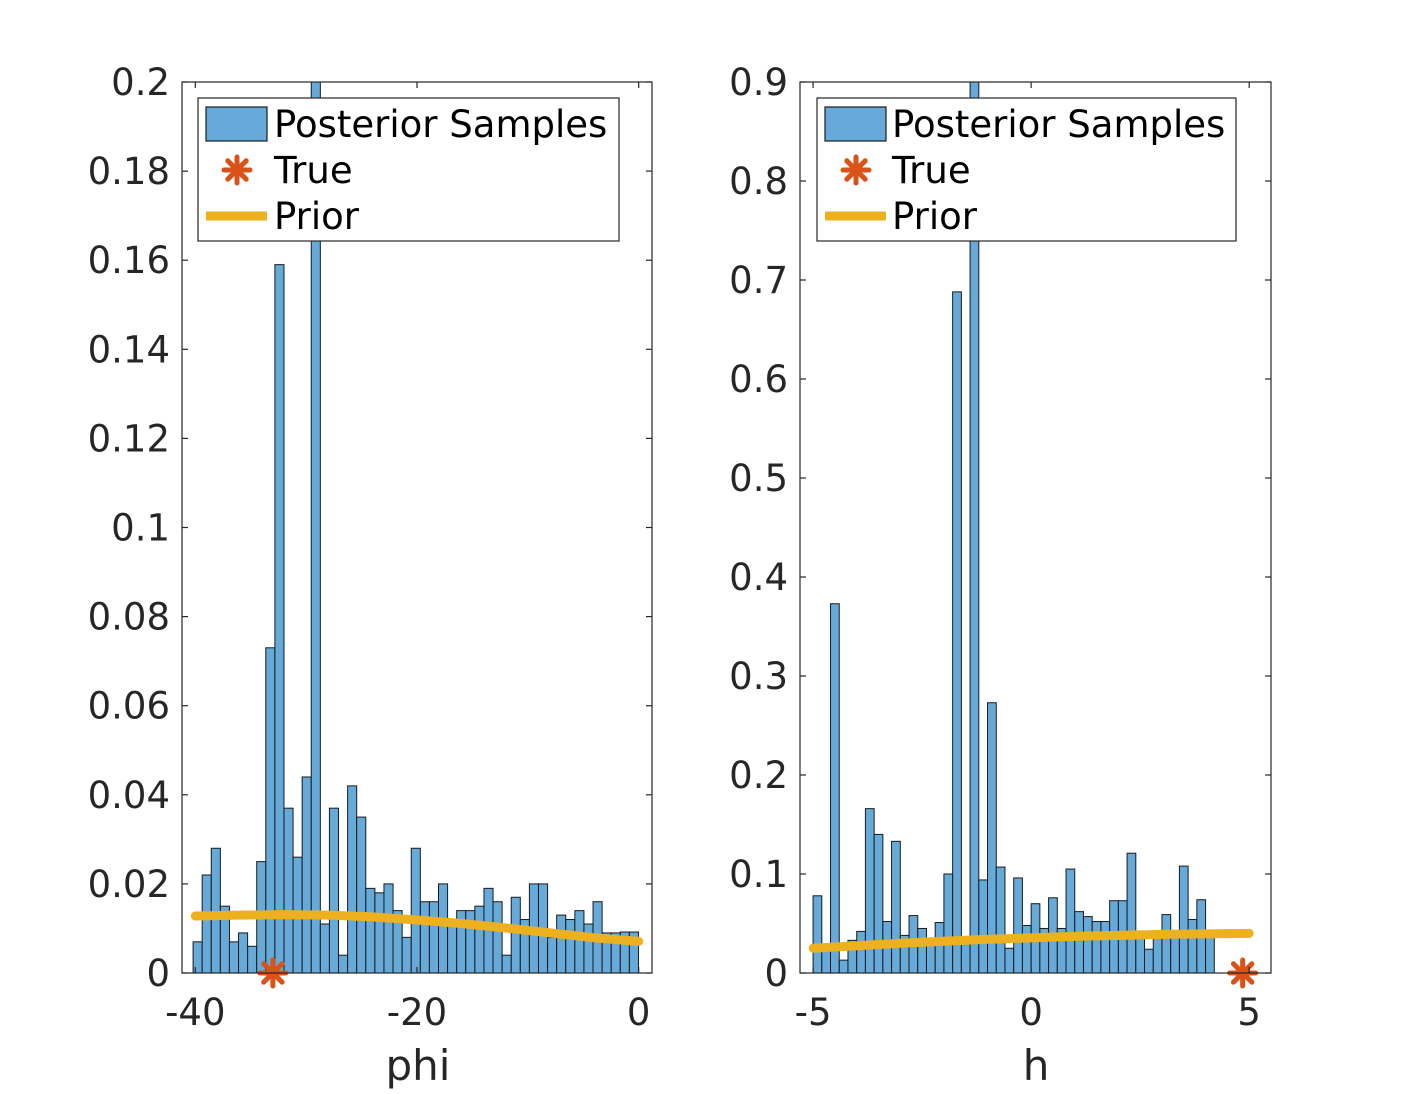  Describe the element at coordinates (758, 577) in the screenshot. I see `h-ytick-label: 0.4` at that location.